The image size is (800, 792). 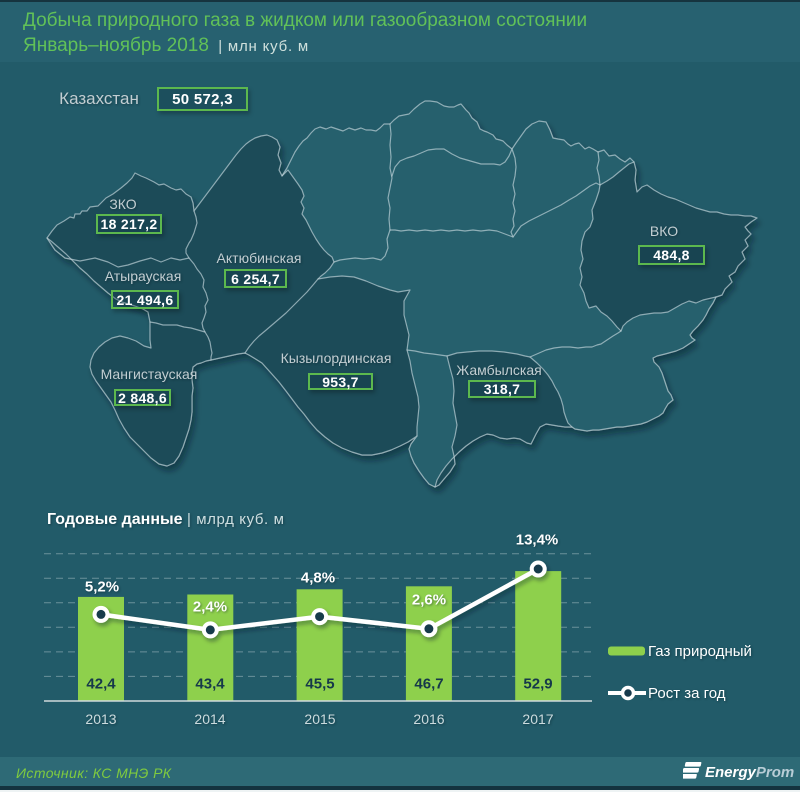 I want to click on svg-text: EnergyProm, so click(x=749, y=772).